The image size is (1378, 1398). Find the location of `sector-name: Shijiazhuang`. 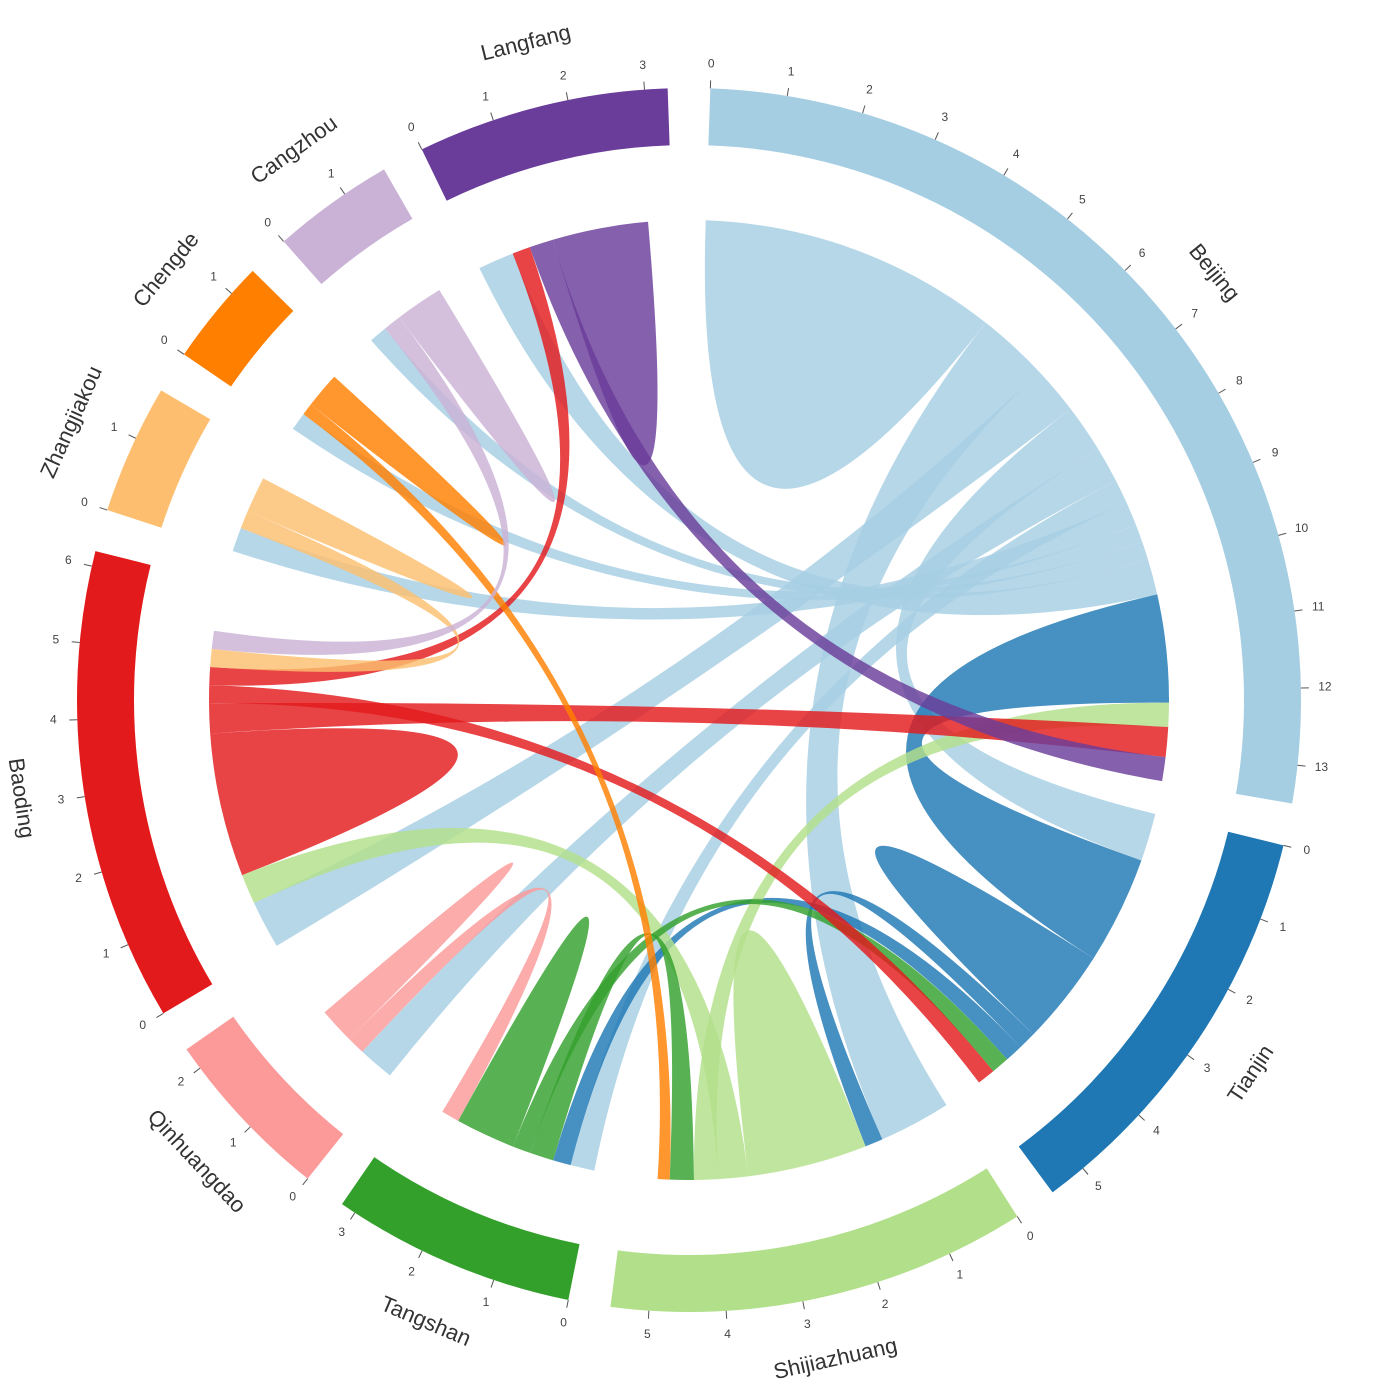

sector-name: Shijiazhuang is located at coordinates (835, 1358).